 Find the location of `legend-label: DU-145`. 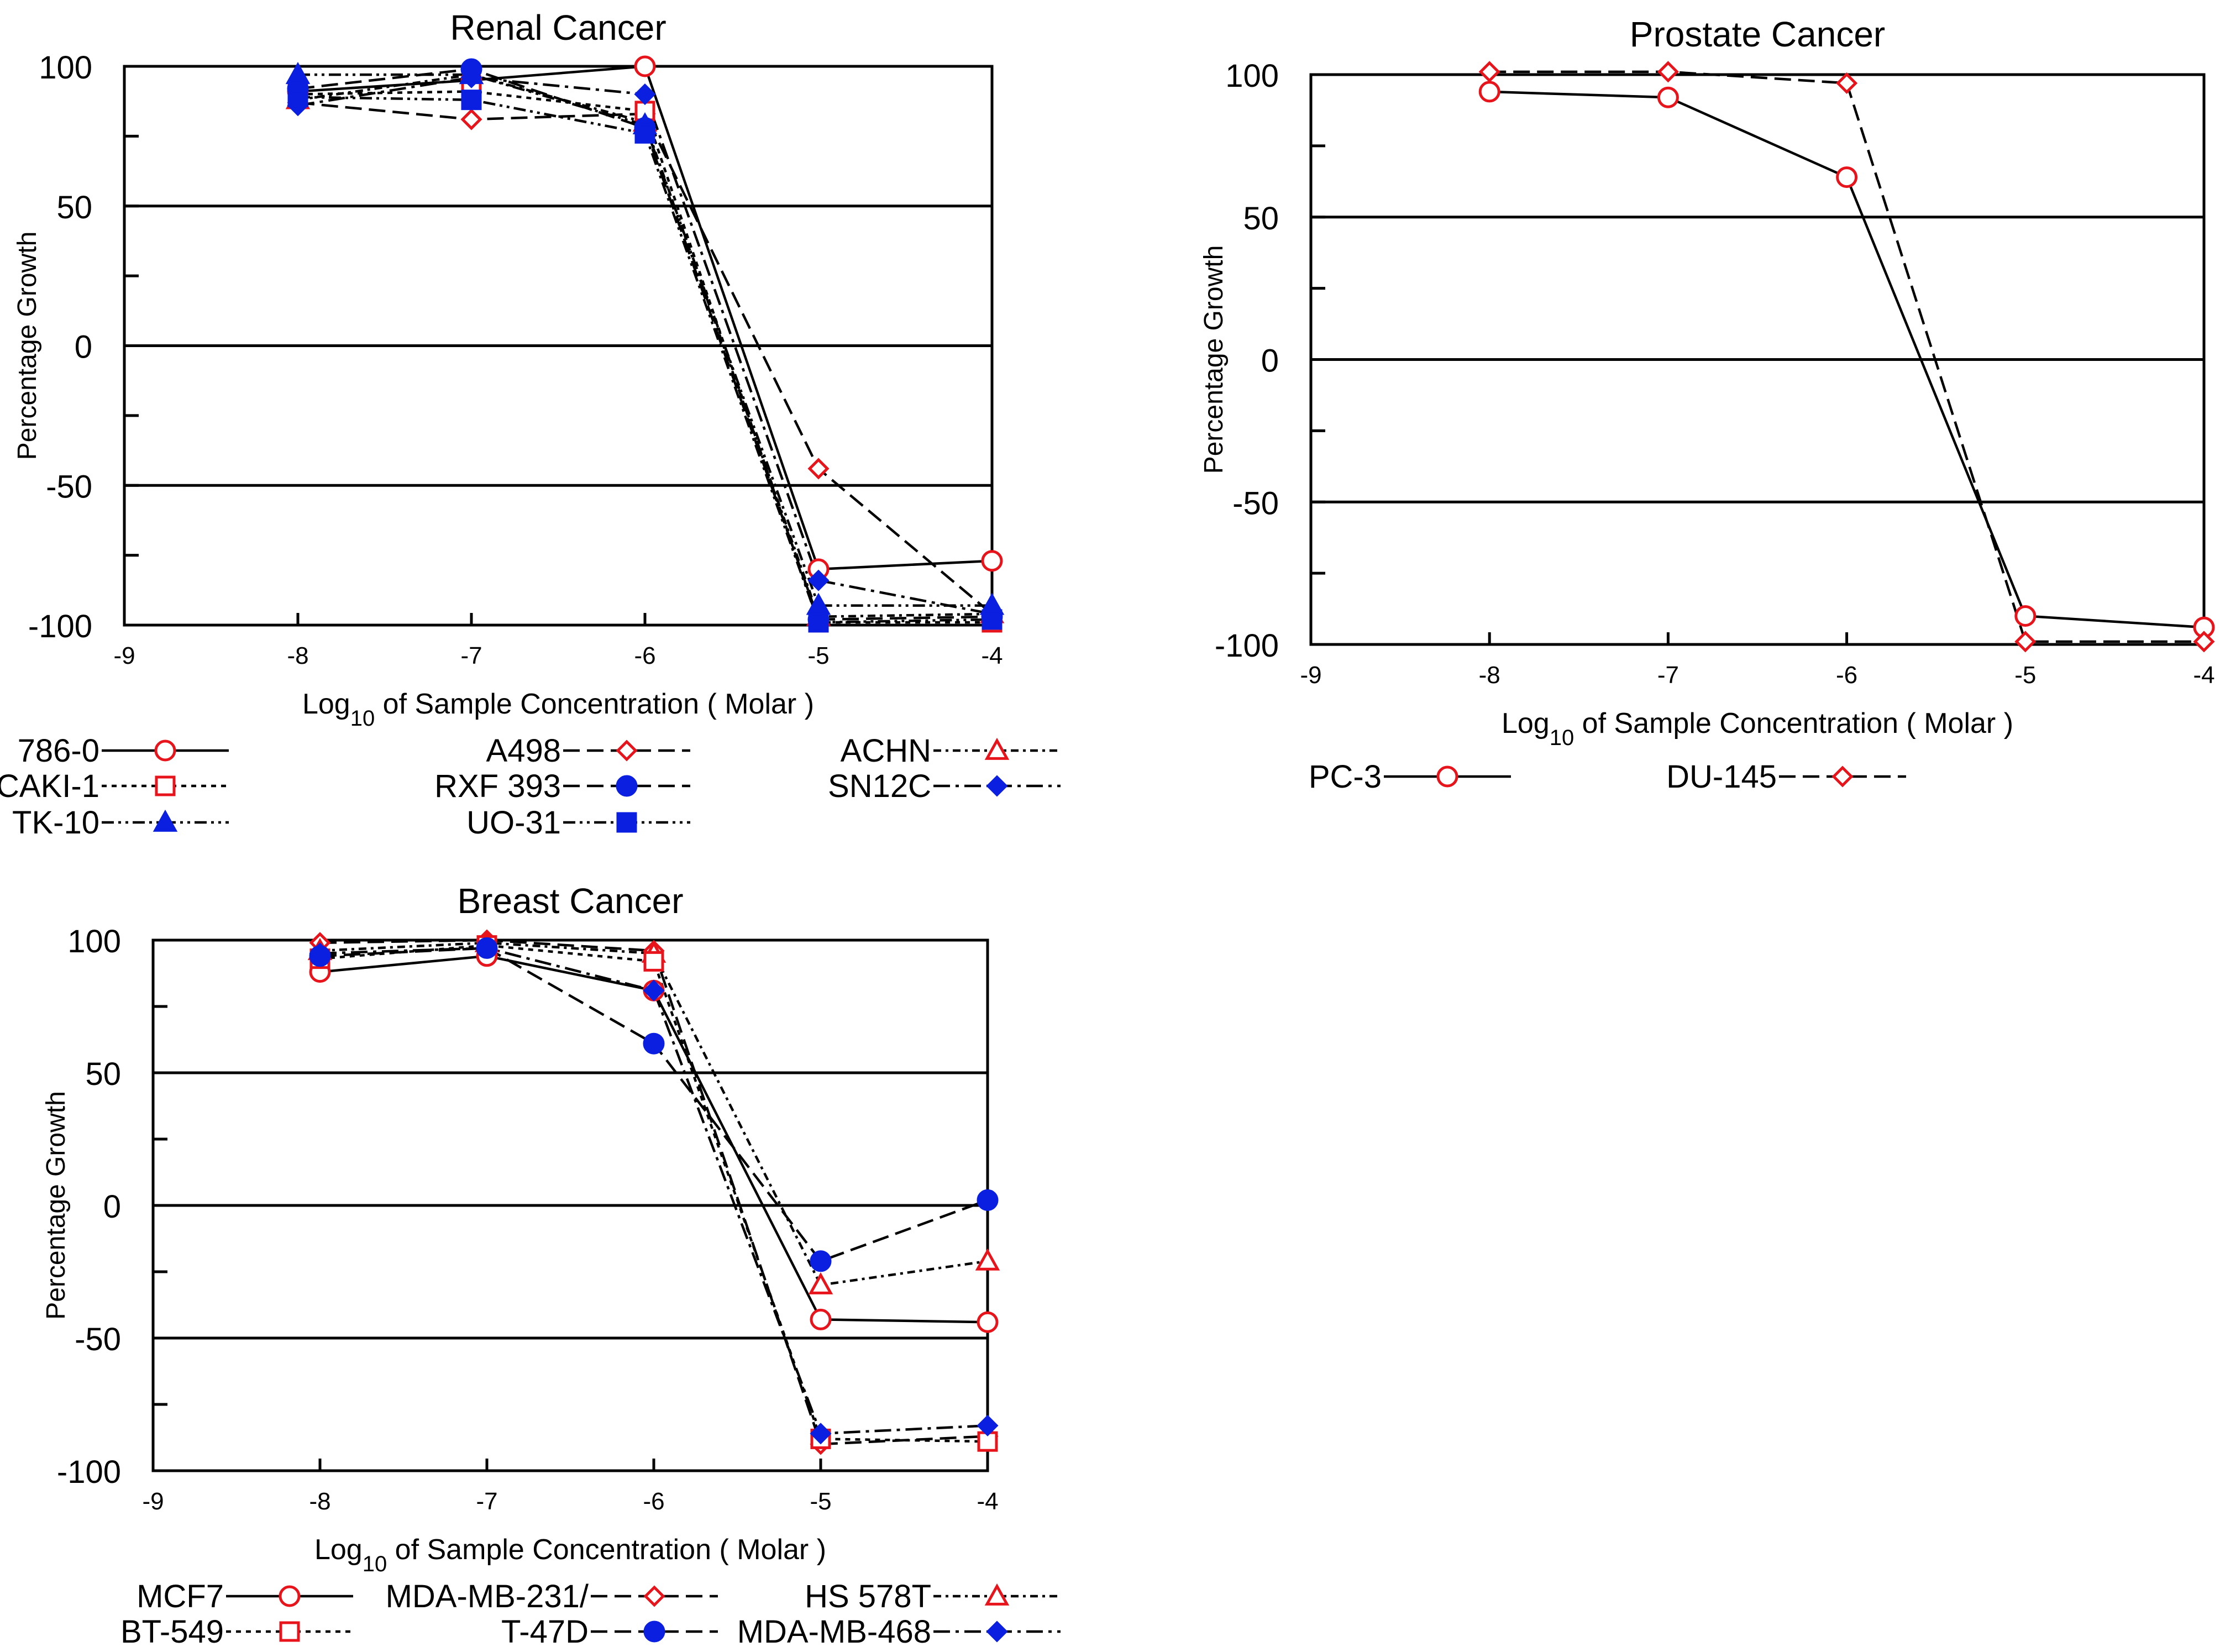

legend-label: DU-145 is located at coordinates (1721, 777).